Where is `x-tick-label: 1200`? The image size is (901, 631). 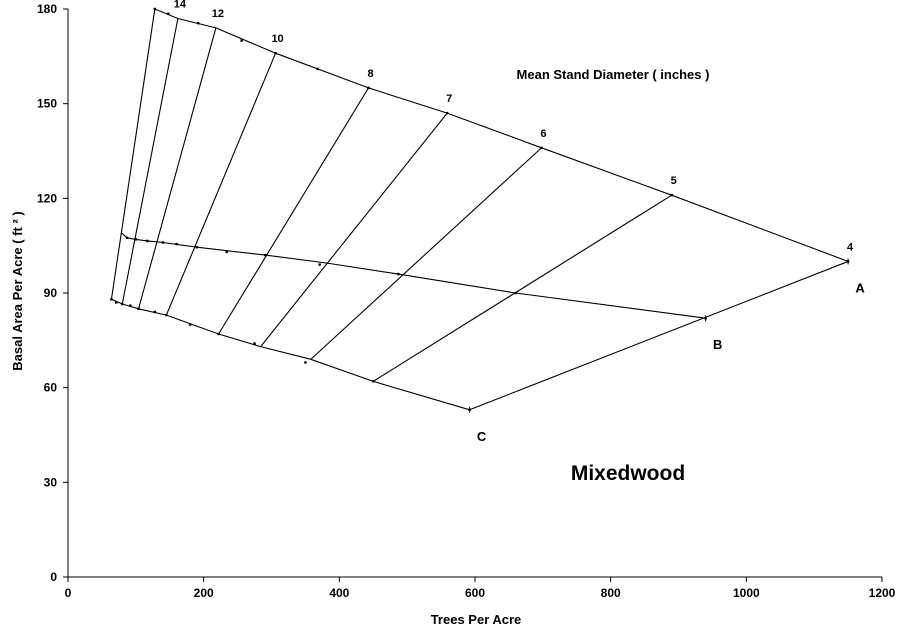 x-tick-label: 1200 is located at coordinates (882, 593).